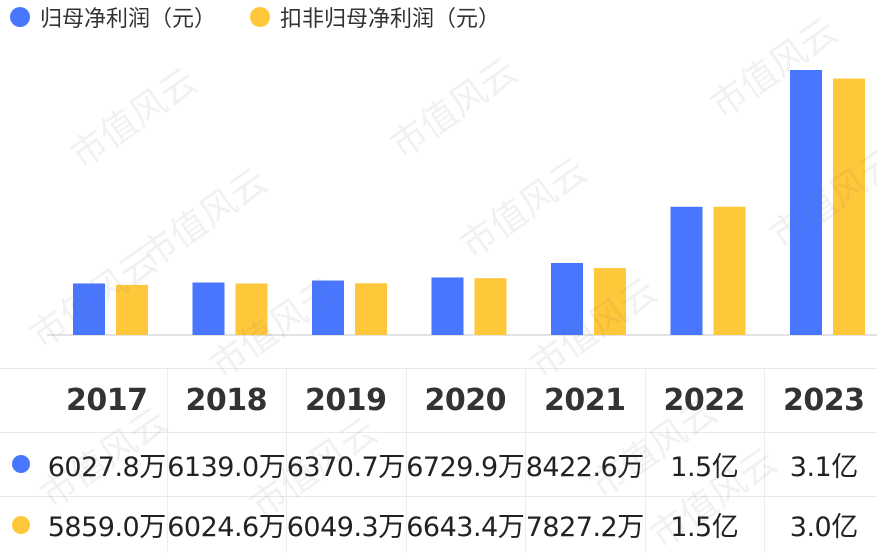  What do you see at coordinates (584, 527) in the screenshot?
I see `value-cell: 7827.2万` at bounding box center [584, 527].